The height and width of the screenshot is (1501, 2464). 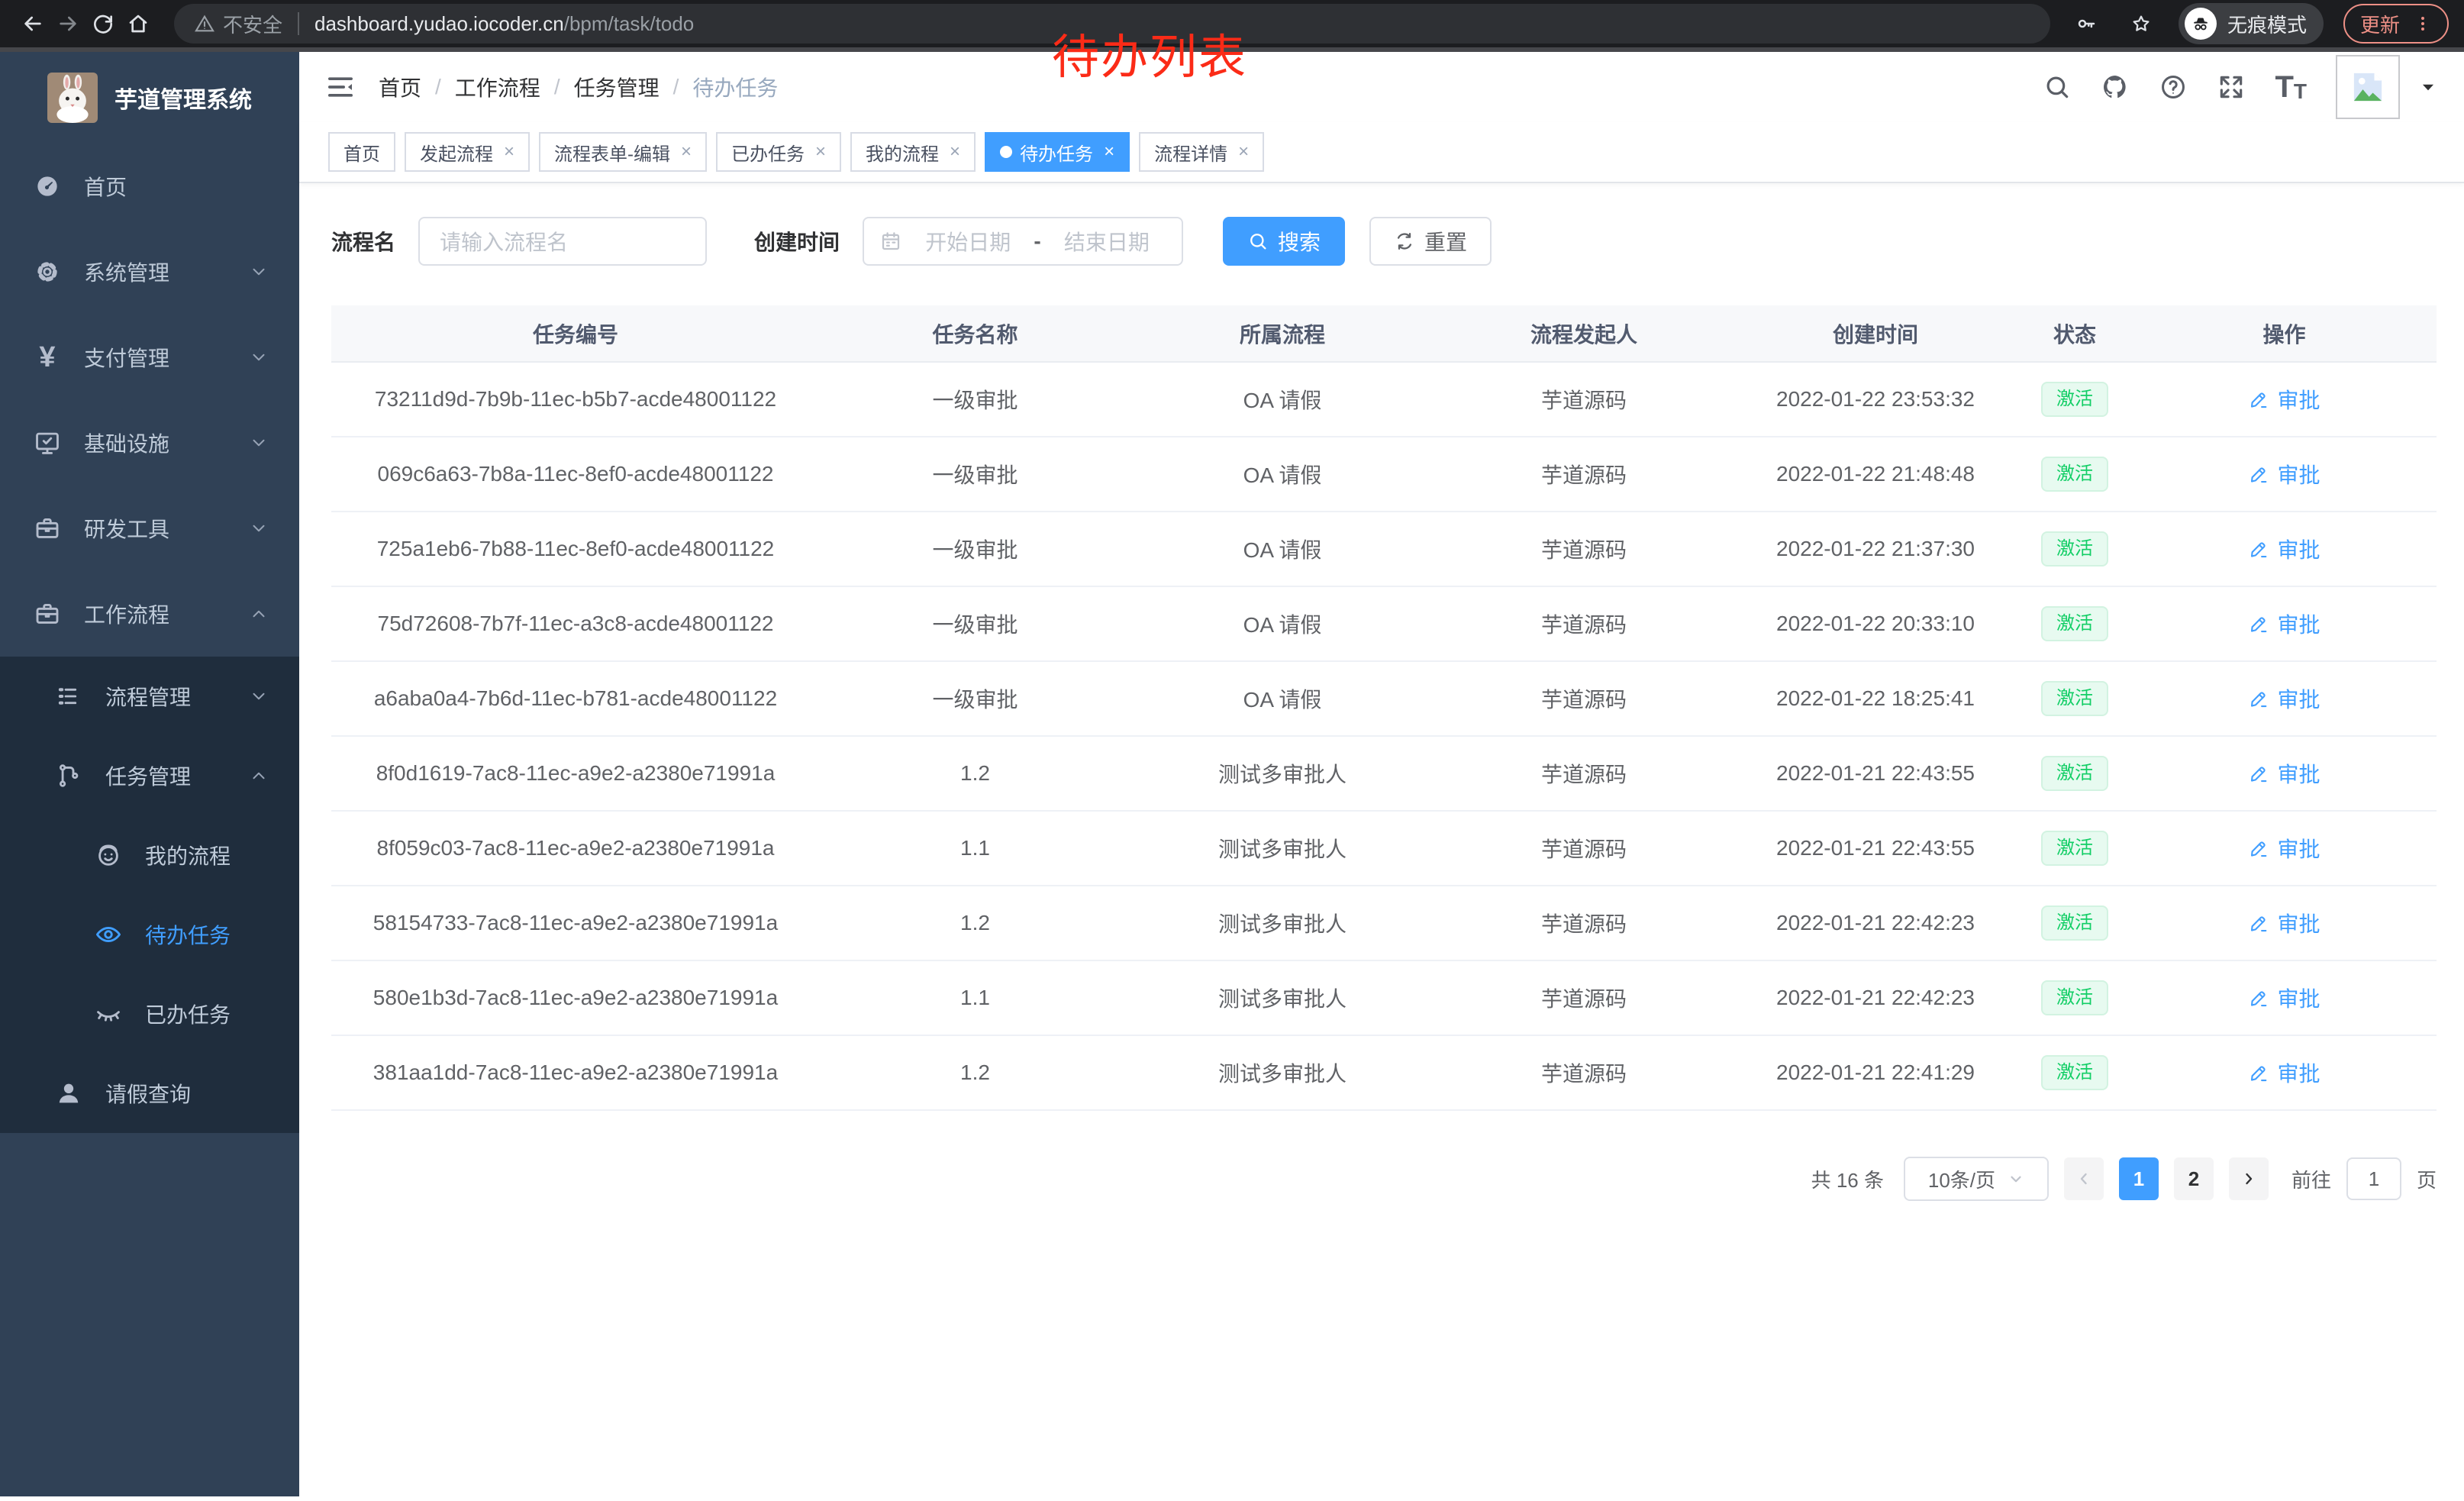 What do you see at coordinates (341, 87) in the screenshot?
I see `collapse-sidebar-icon` at bounding box center [341, 87].